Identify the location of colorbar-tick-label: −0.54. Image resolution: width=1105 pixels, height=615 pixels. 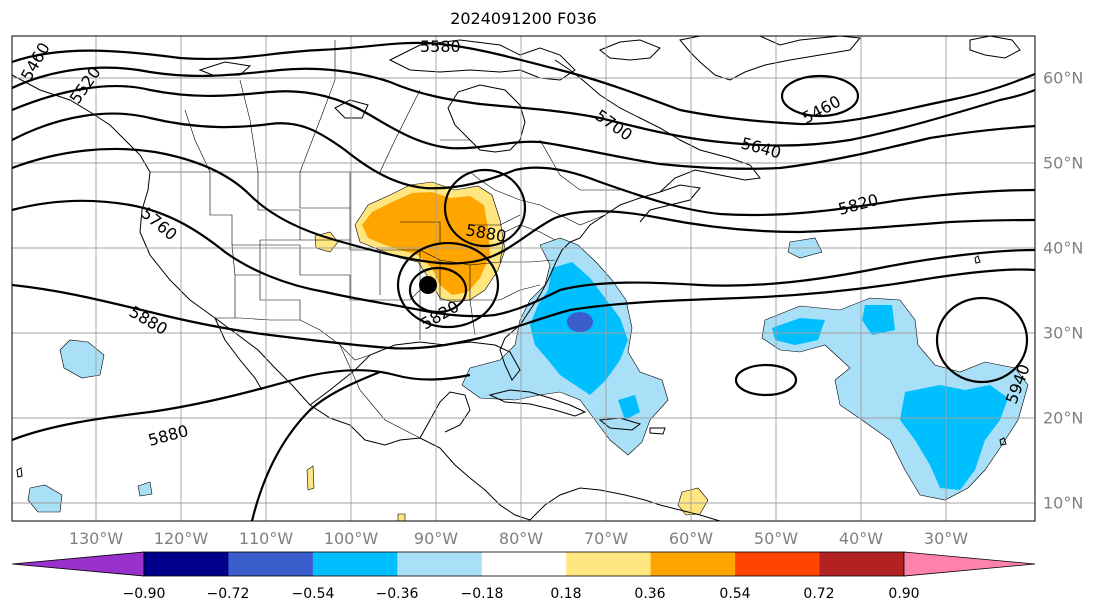
(313, 594).